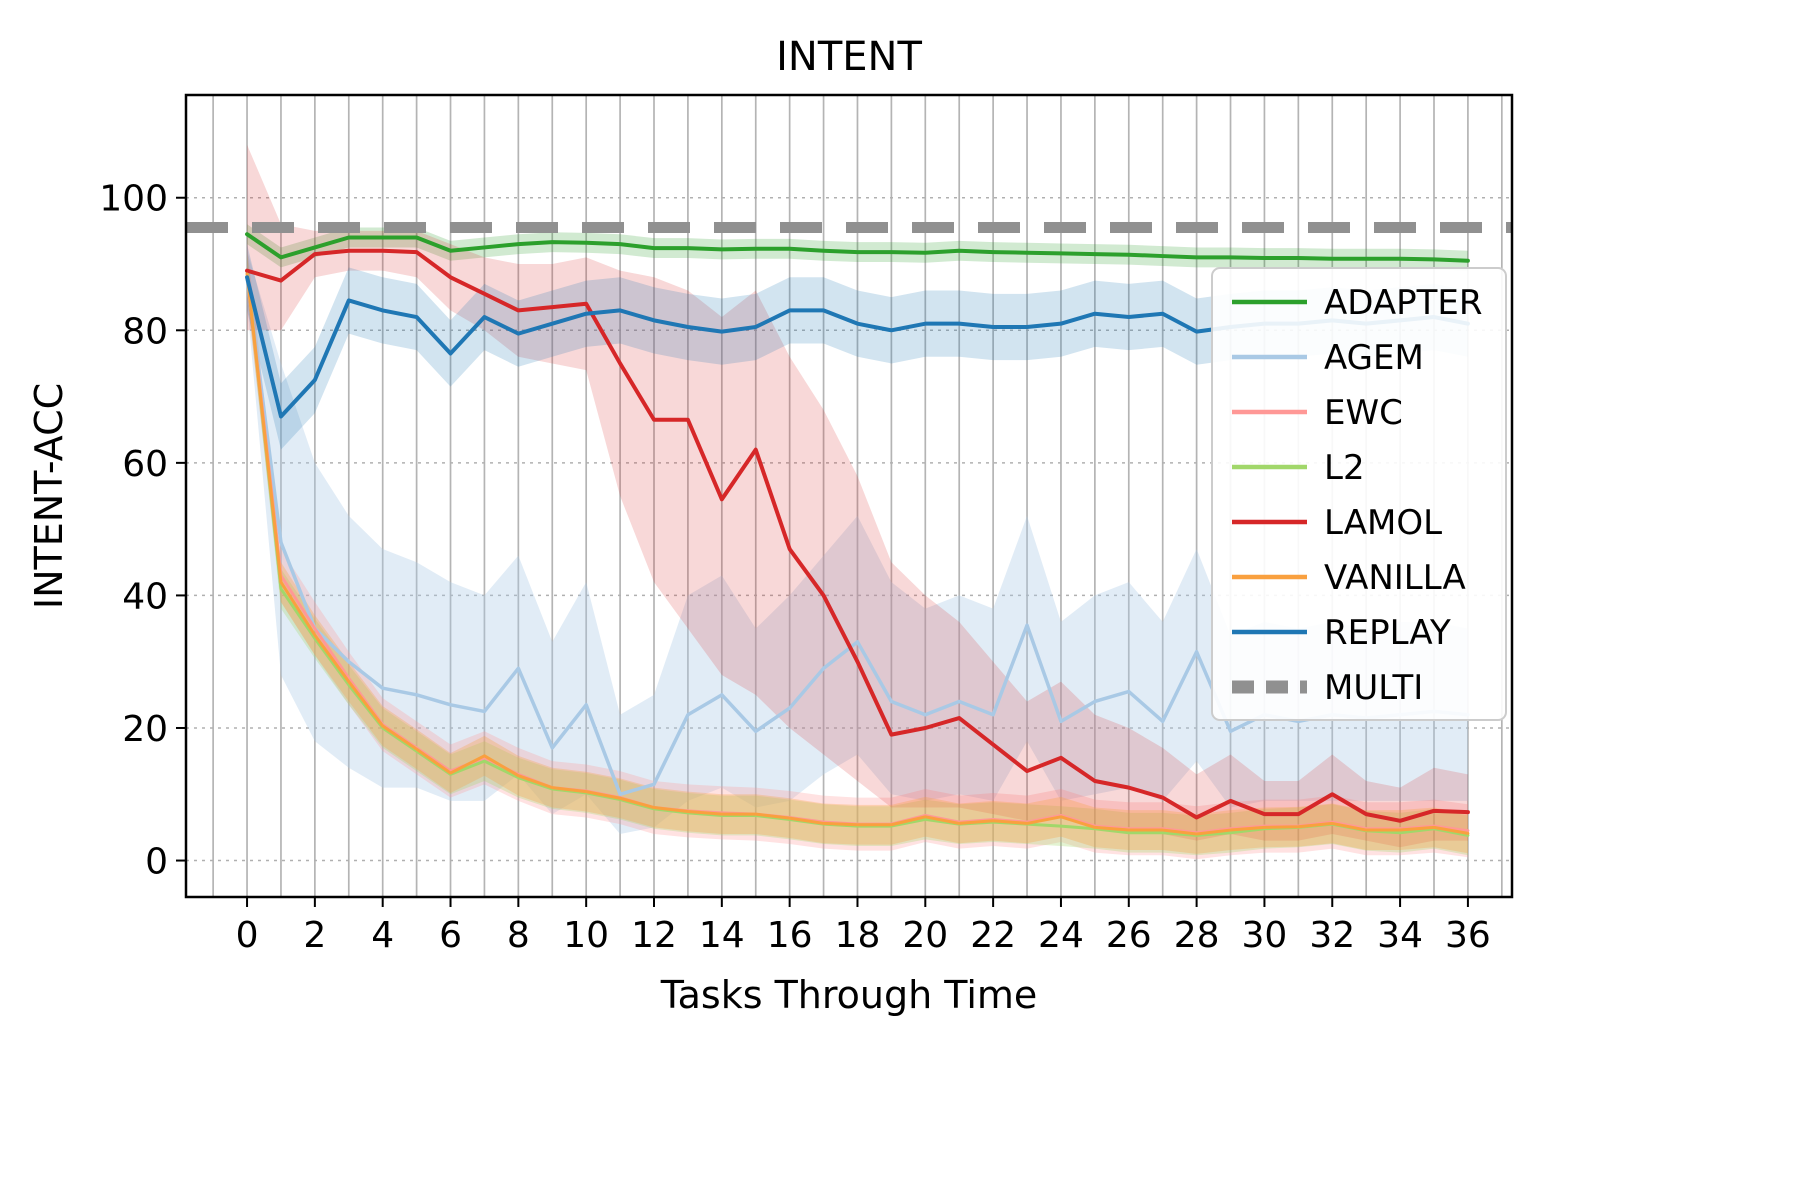 The width and height of the screenshot is (1800, 1204). Describe the element at coordinates (1363, 413) in the screenshot. I see `legend-label-ewc: EWC` at that location.